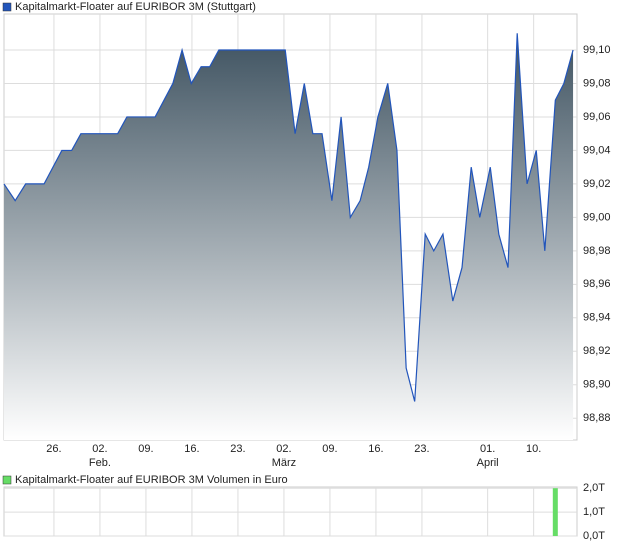 The image size is (620, 546). I want to click on y-tick-label: 98,96, so click(597, 284).